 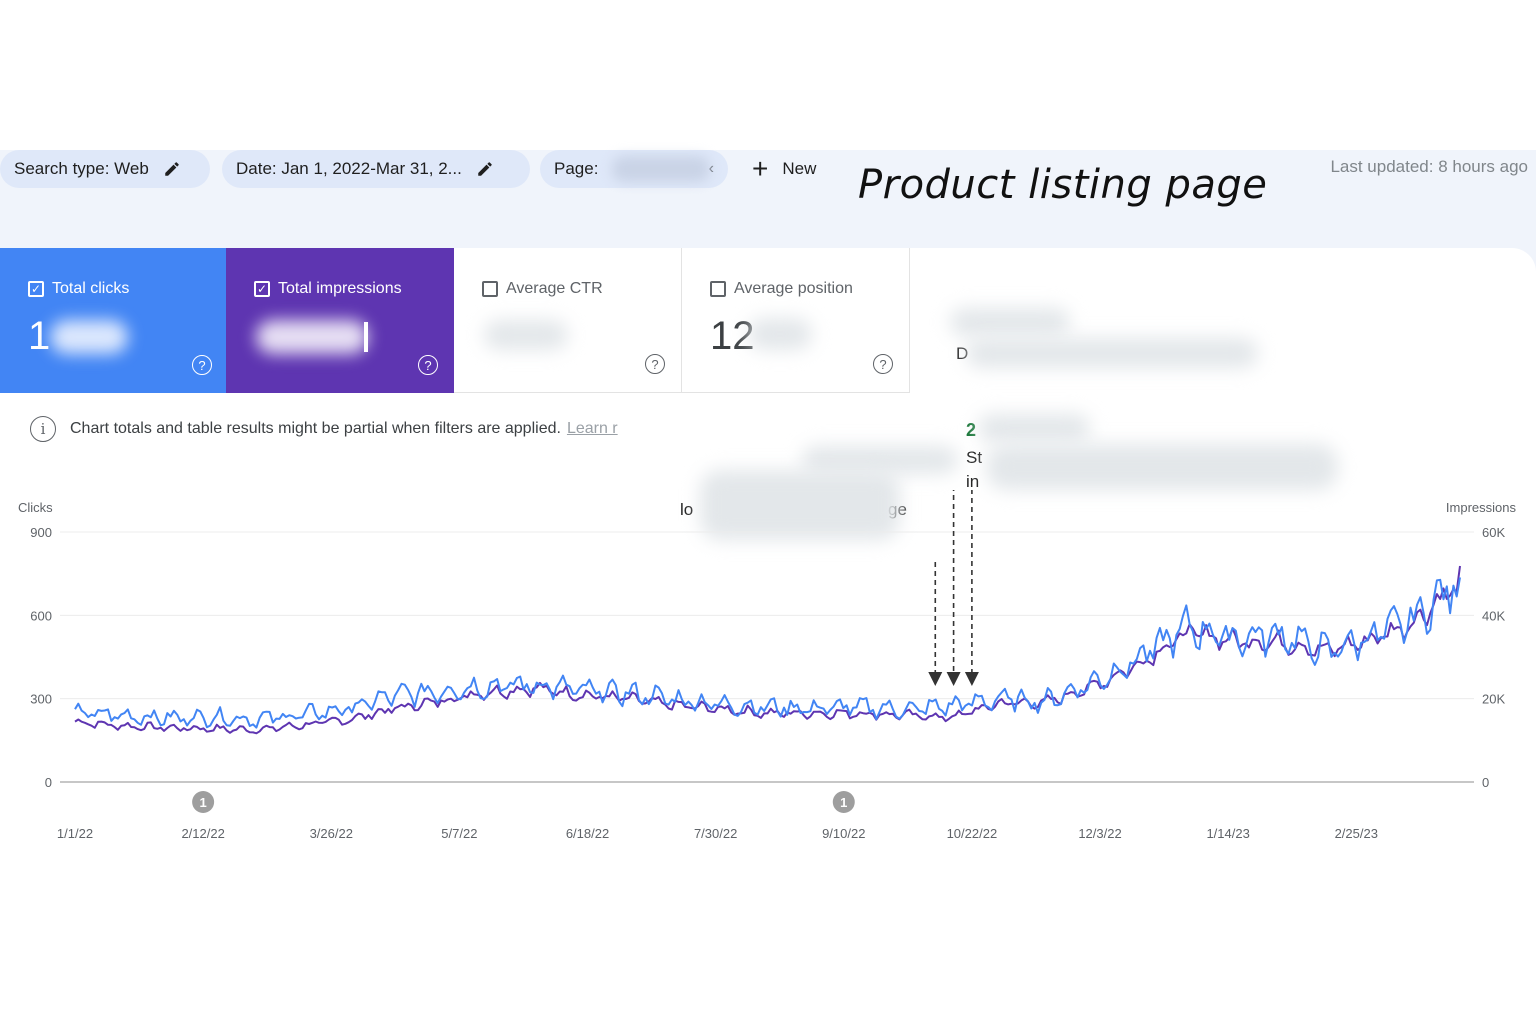 What do you see at coordinates (1356, 833) in the screenshot?
I see `x-axis-tick: 2/25/23` at bounding box center [1356, 833].